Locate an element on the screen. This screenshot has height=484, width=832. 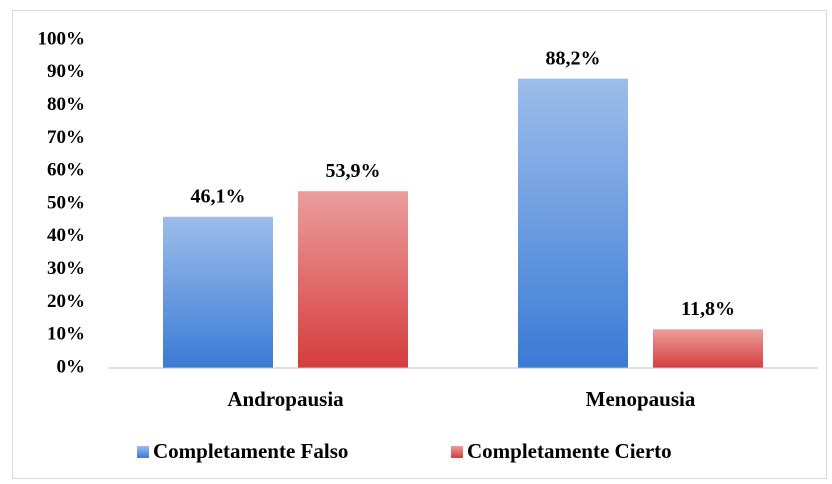
y-tick-label: 40% is located at coordinates (66, 235).